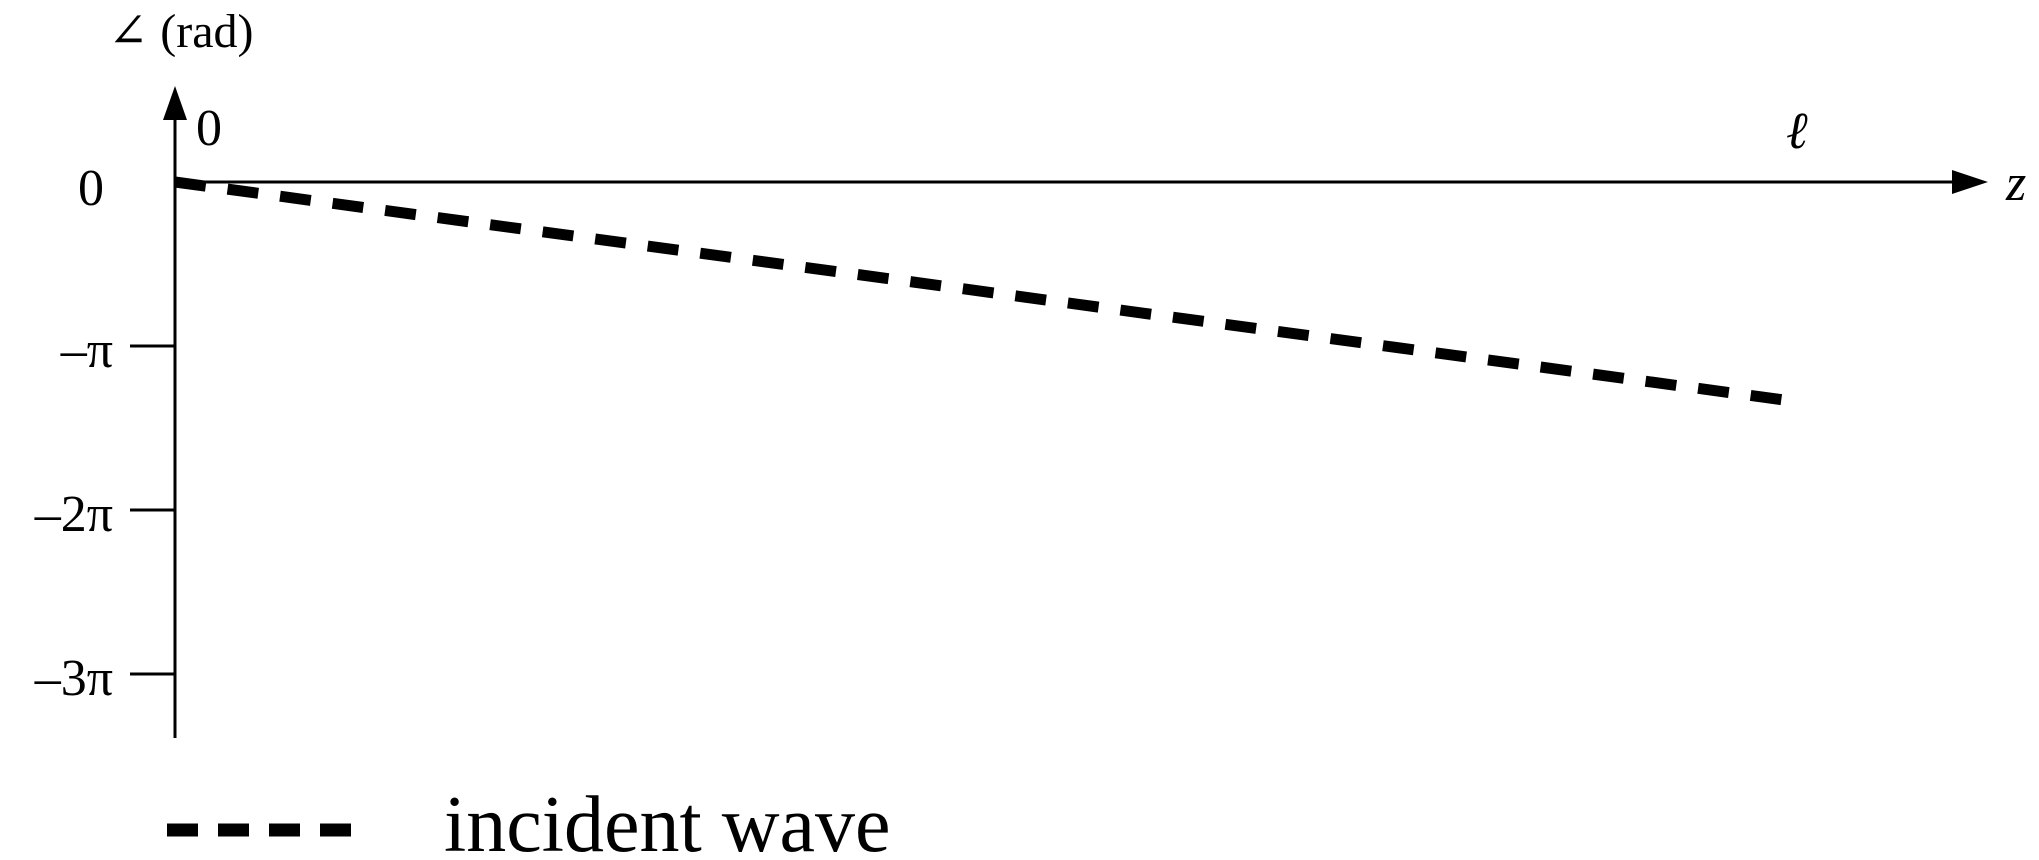 This screenshot has width=2039, height=860. What do you see at coordinates (2015, 183) in the screenshot?
I see `x-axis-title: z` at bounding box center [2015, 183].